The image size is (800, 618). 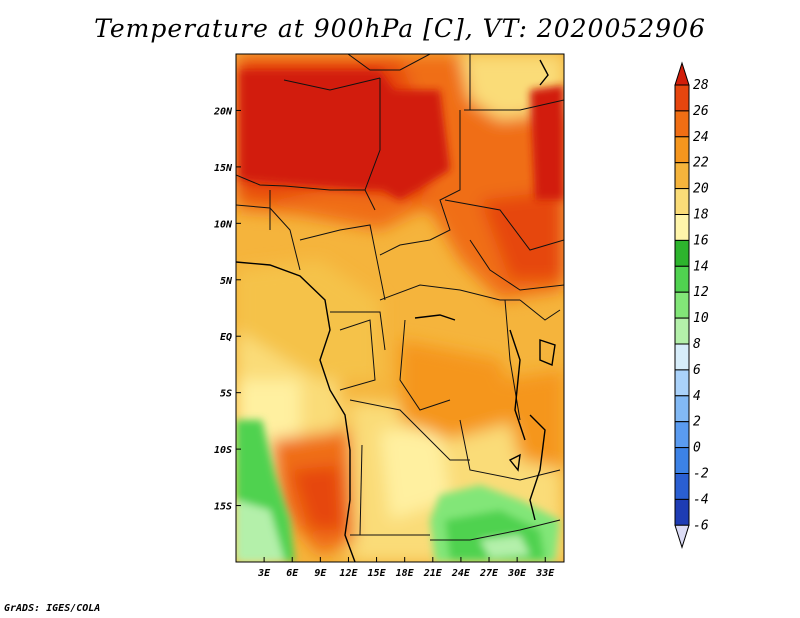 I want to click on colorbar-label: 8, so click(x=697, y=344).